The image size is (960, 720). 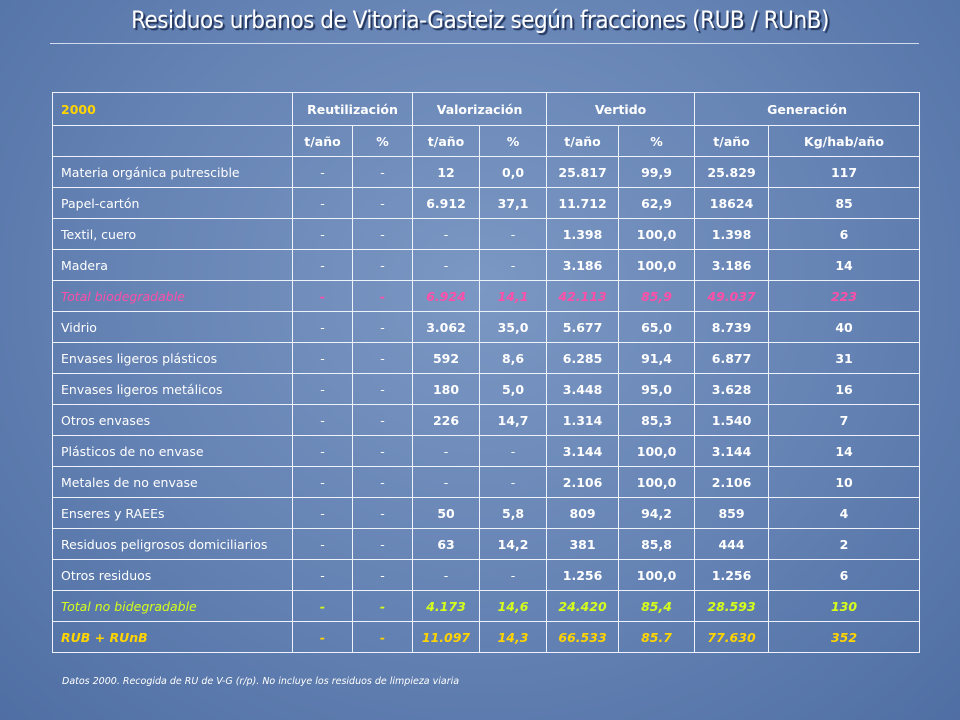 I want to click on group-header-vertido: Vertido, so click(x=621, y=109).